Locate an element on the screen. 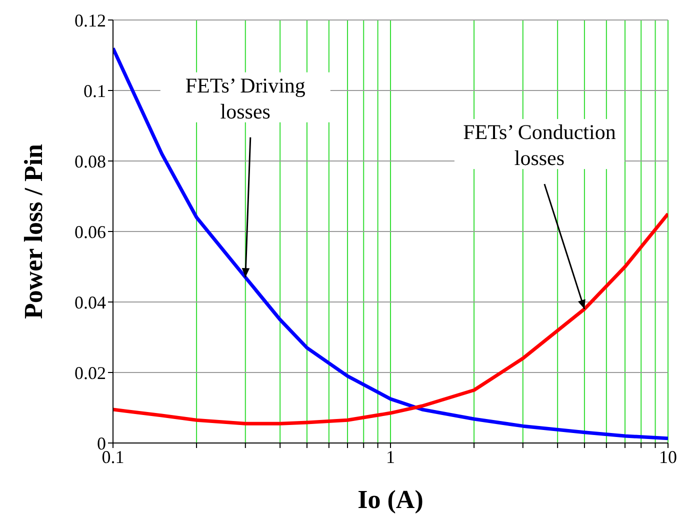 This screenshot has width=683, height=523. x-axis-title: Io (A) is located at coordinates (391, 499).